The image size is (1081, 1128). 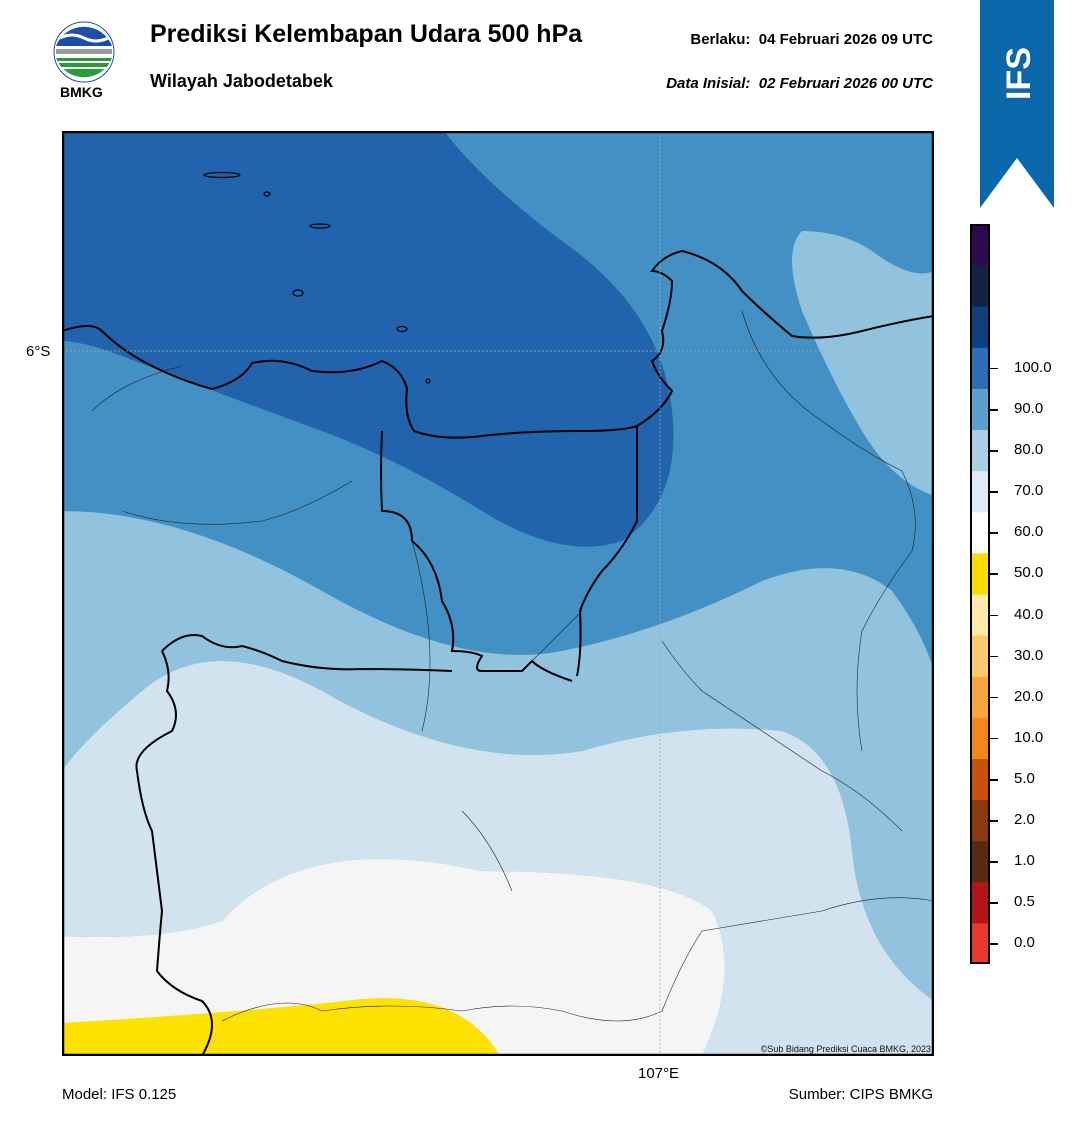 What do you see at coordinates (860, 1094) in the screenshot?
I see `source-label: Sumber: CIPS BMKG` at bounding box center [860, 1094].